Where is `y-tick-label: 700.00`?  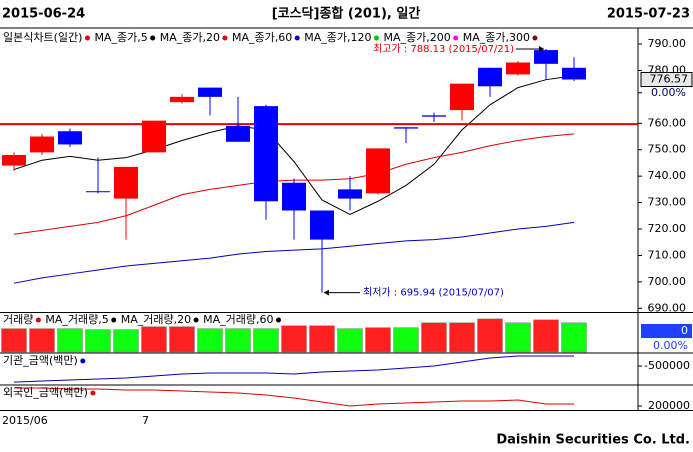
y-tick-label: 700.00 is located at coordinates (667, 281).